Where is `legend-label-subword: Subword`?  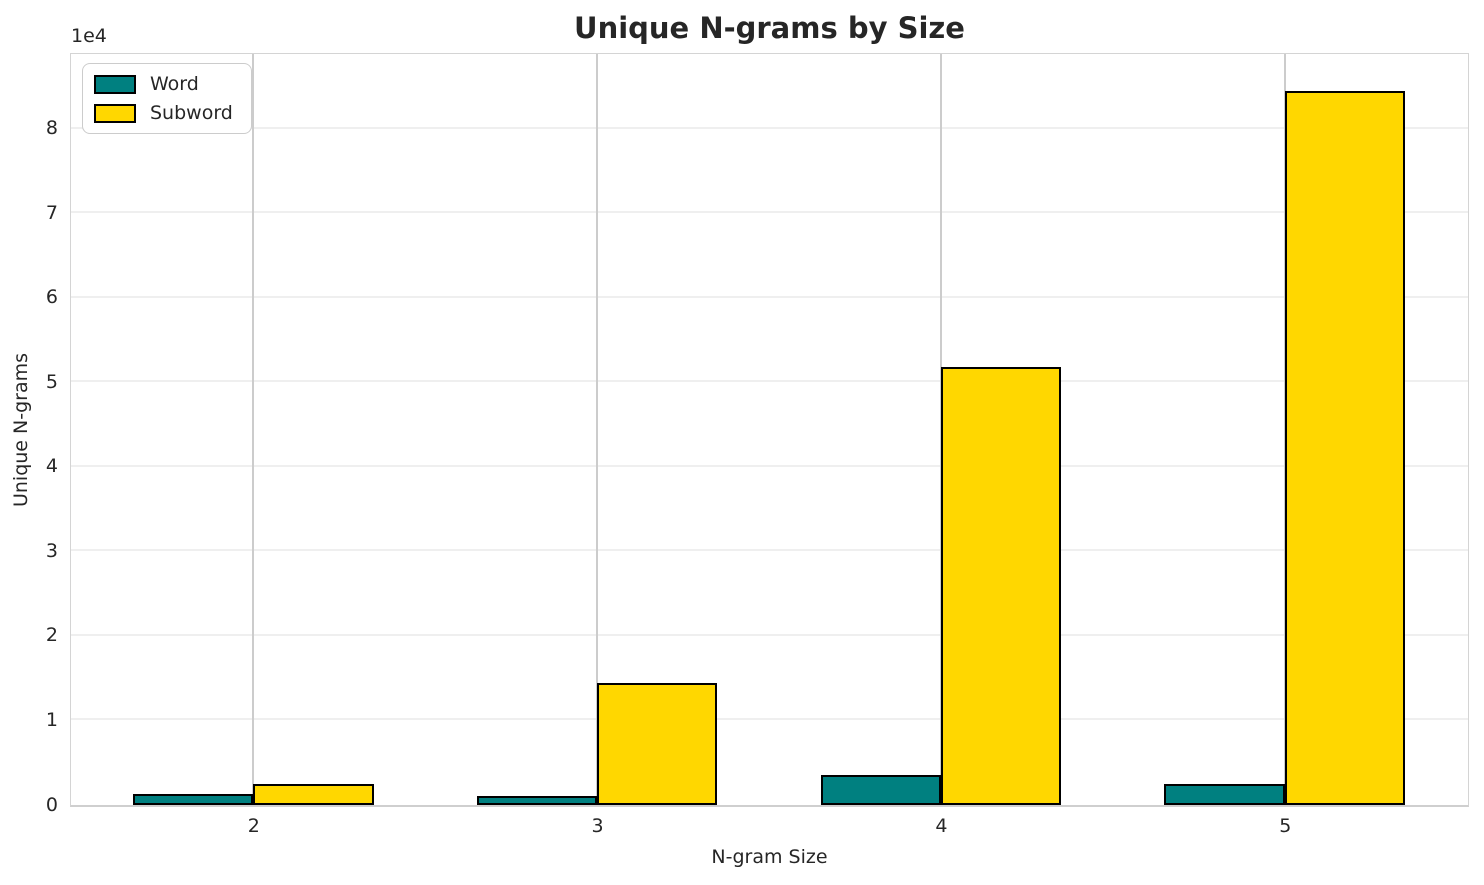
legend-label-subword: Subword is located at coordinates (191, 113).